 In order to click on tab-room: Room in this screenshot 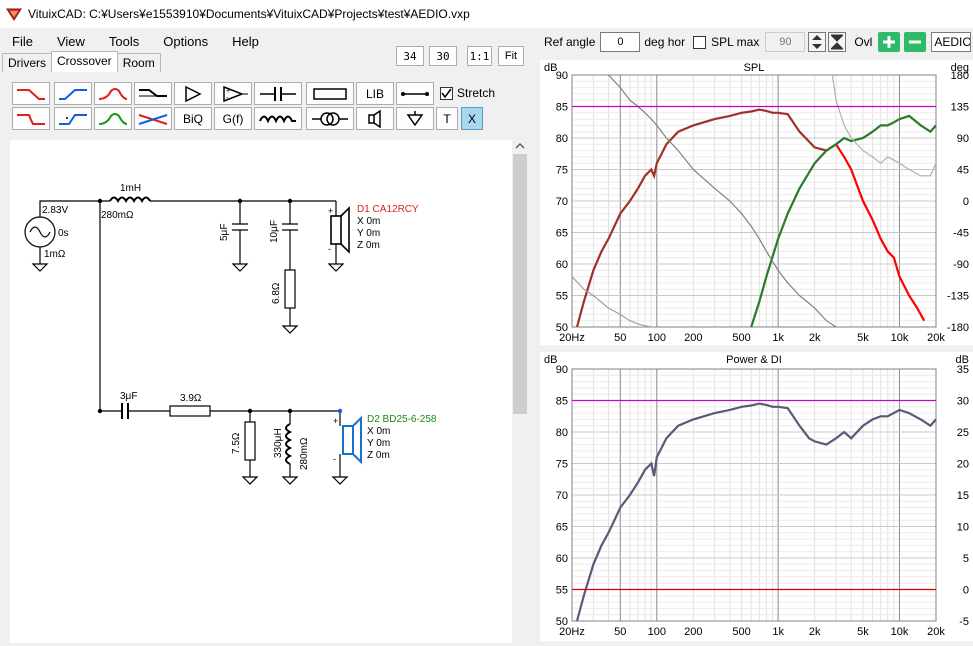, I will do `click(138, 62)`.